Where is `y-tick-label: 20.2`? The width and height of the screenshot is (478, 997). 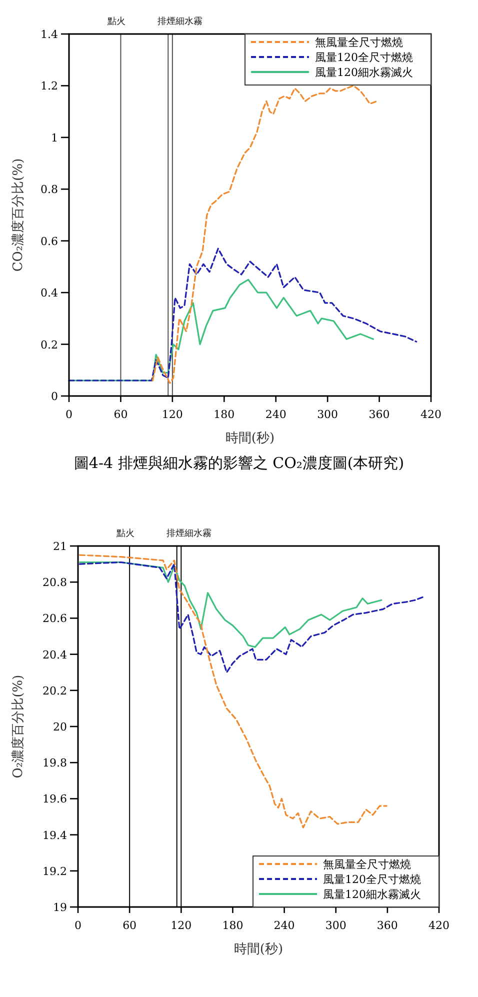 y-tick-label: 20.2 is located at coordinates (54, 691).